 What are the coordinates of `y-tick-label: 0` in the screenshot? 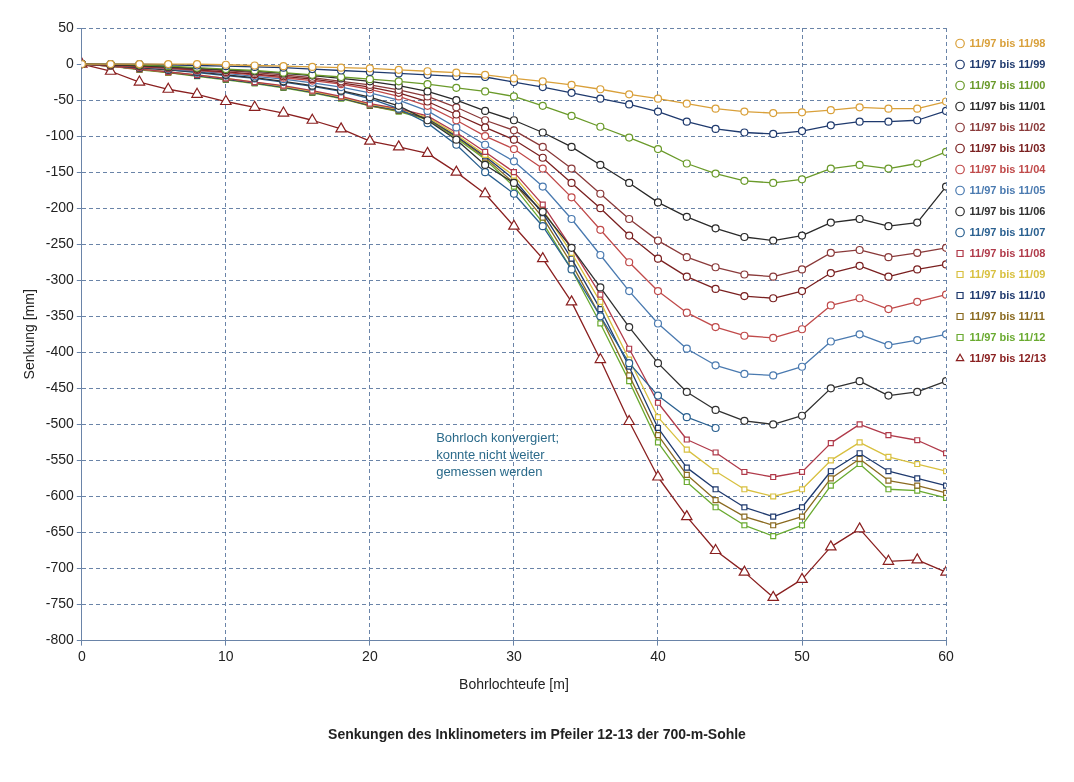 It's located at (70, 62).